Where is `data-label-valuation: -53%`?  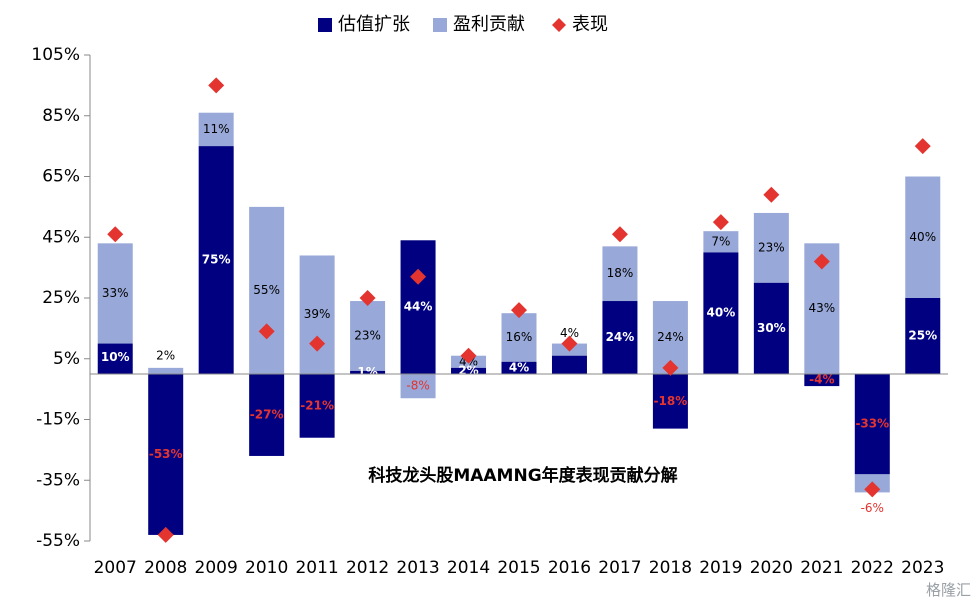
data-label-valuation: -53% is located at coordinates (166, 454).